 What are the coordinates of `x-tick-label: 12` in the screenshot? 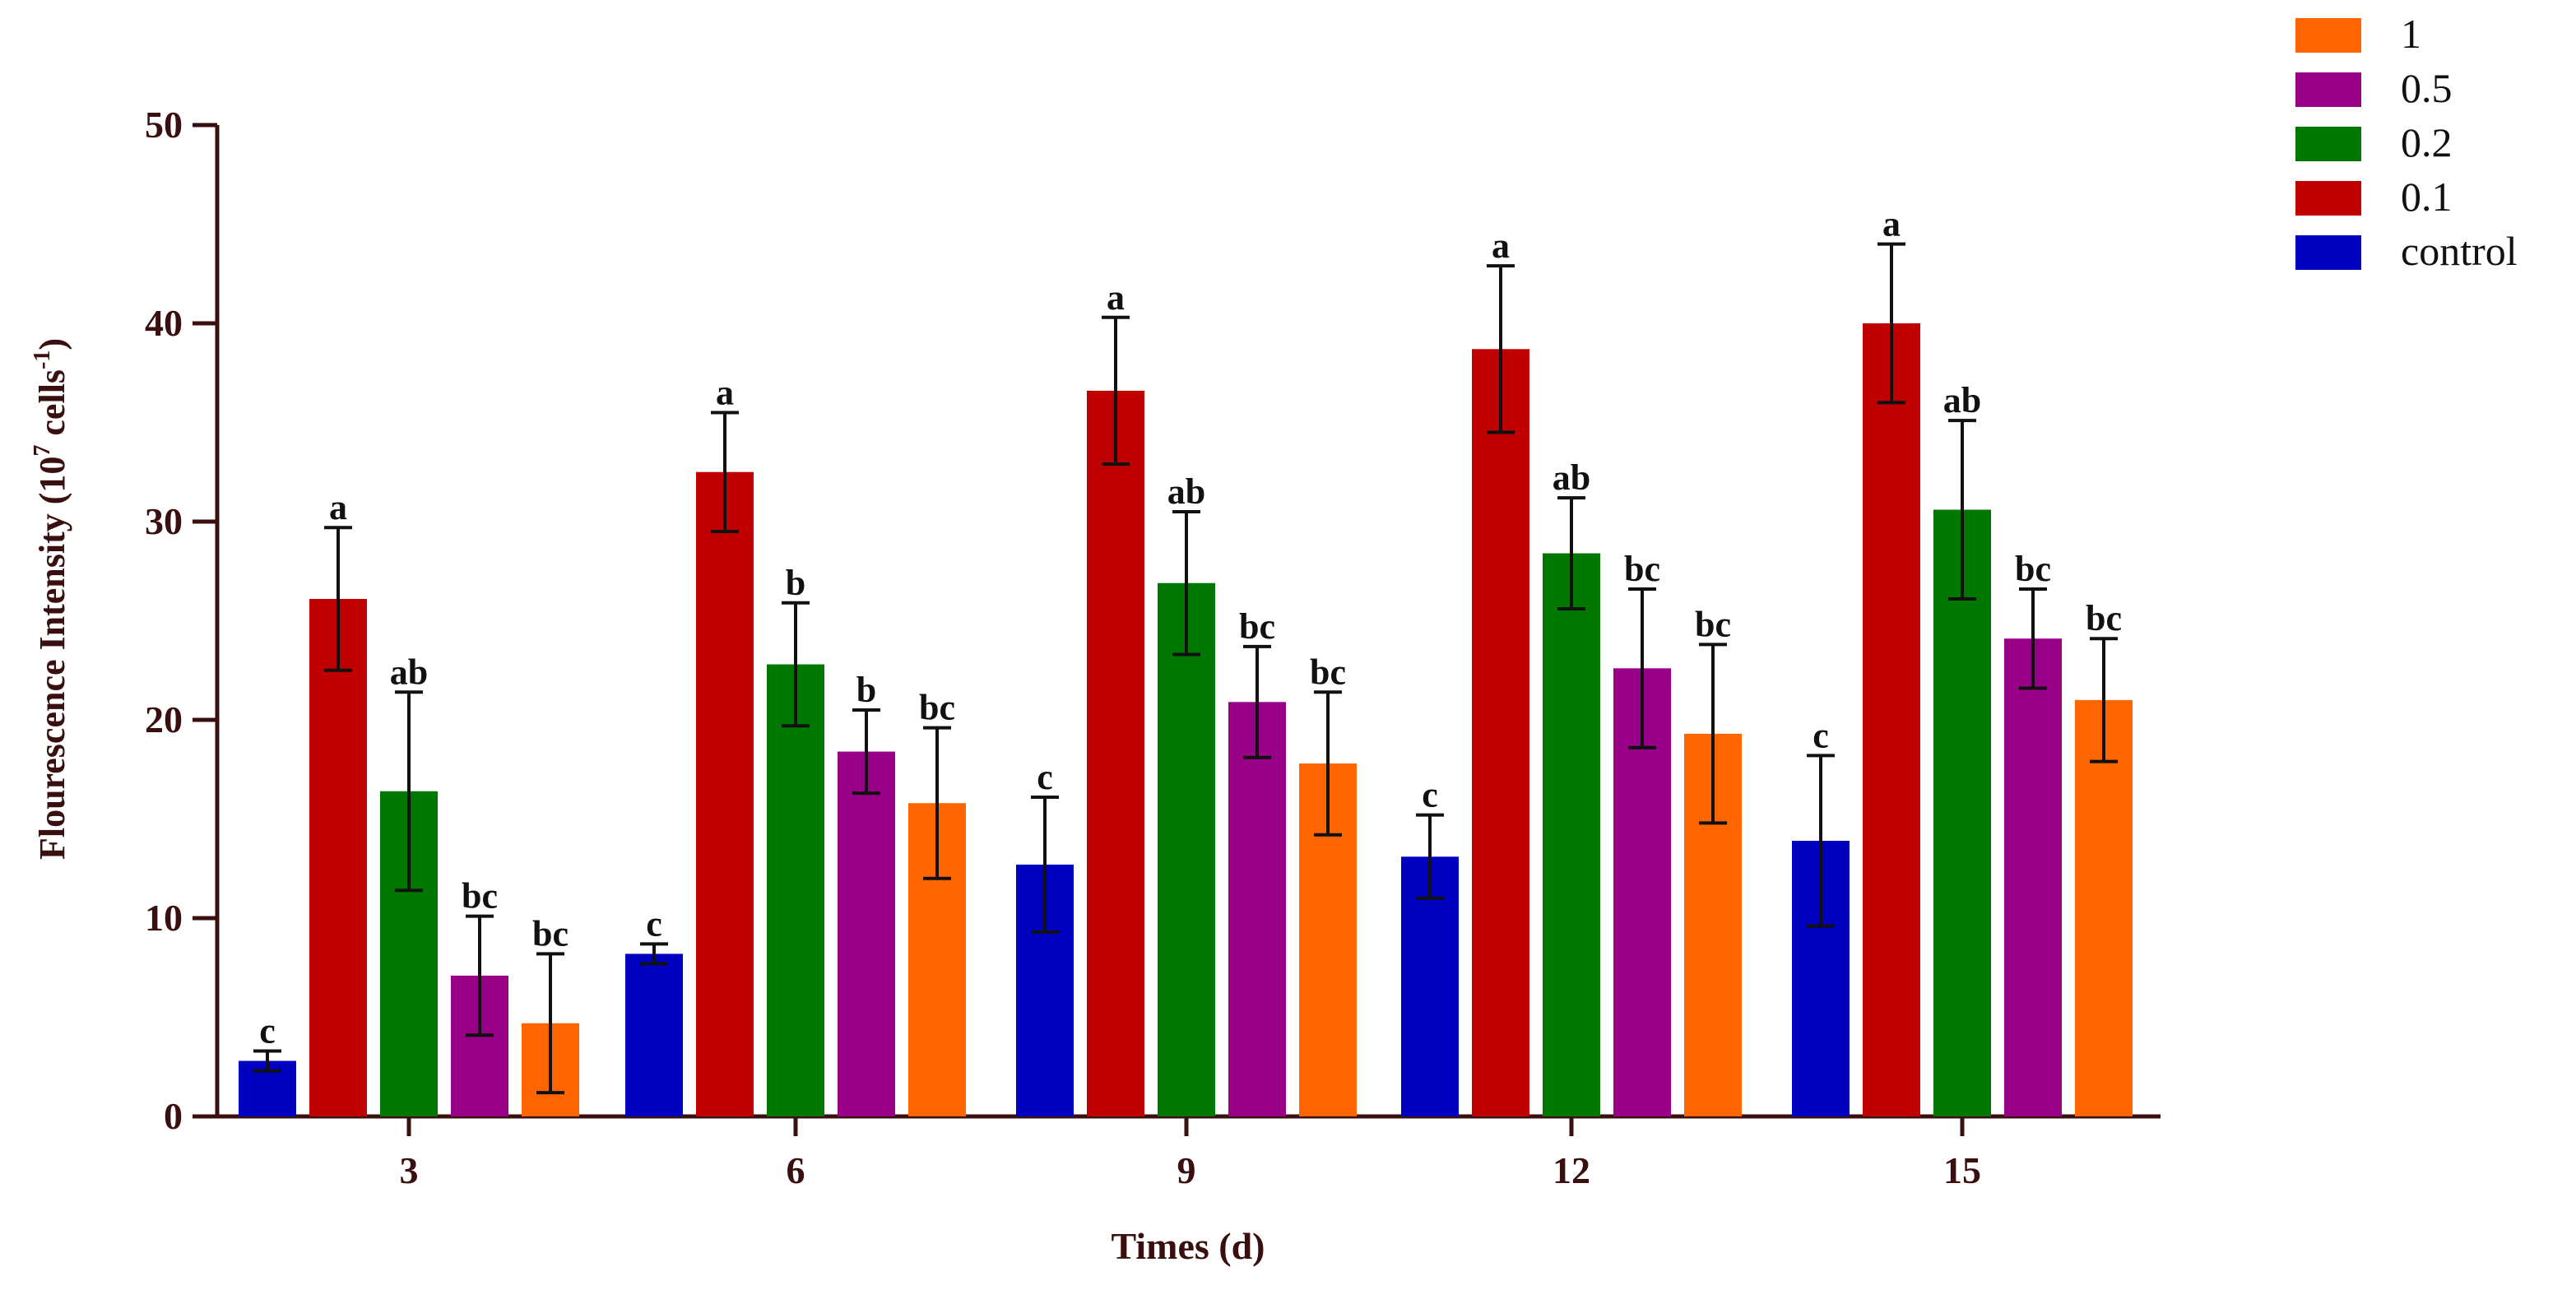 It's located at (1571, 1170).